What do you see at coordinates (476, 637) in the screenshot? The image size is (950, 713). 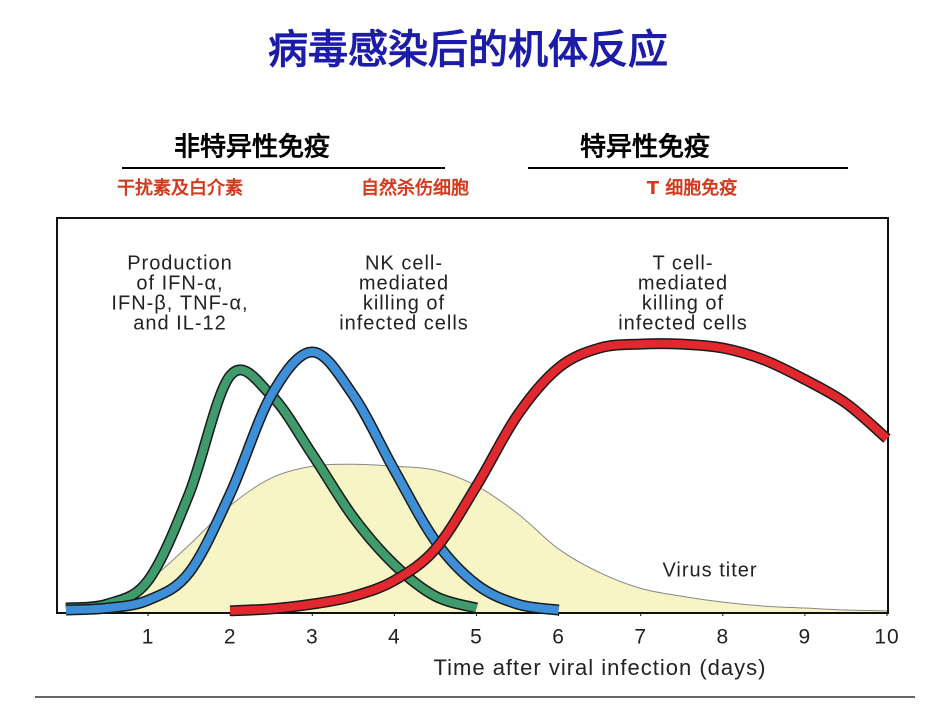 I see `x-tick-label: 5` at bounding box center [476, 637].